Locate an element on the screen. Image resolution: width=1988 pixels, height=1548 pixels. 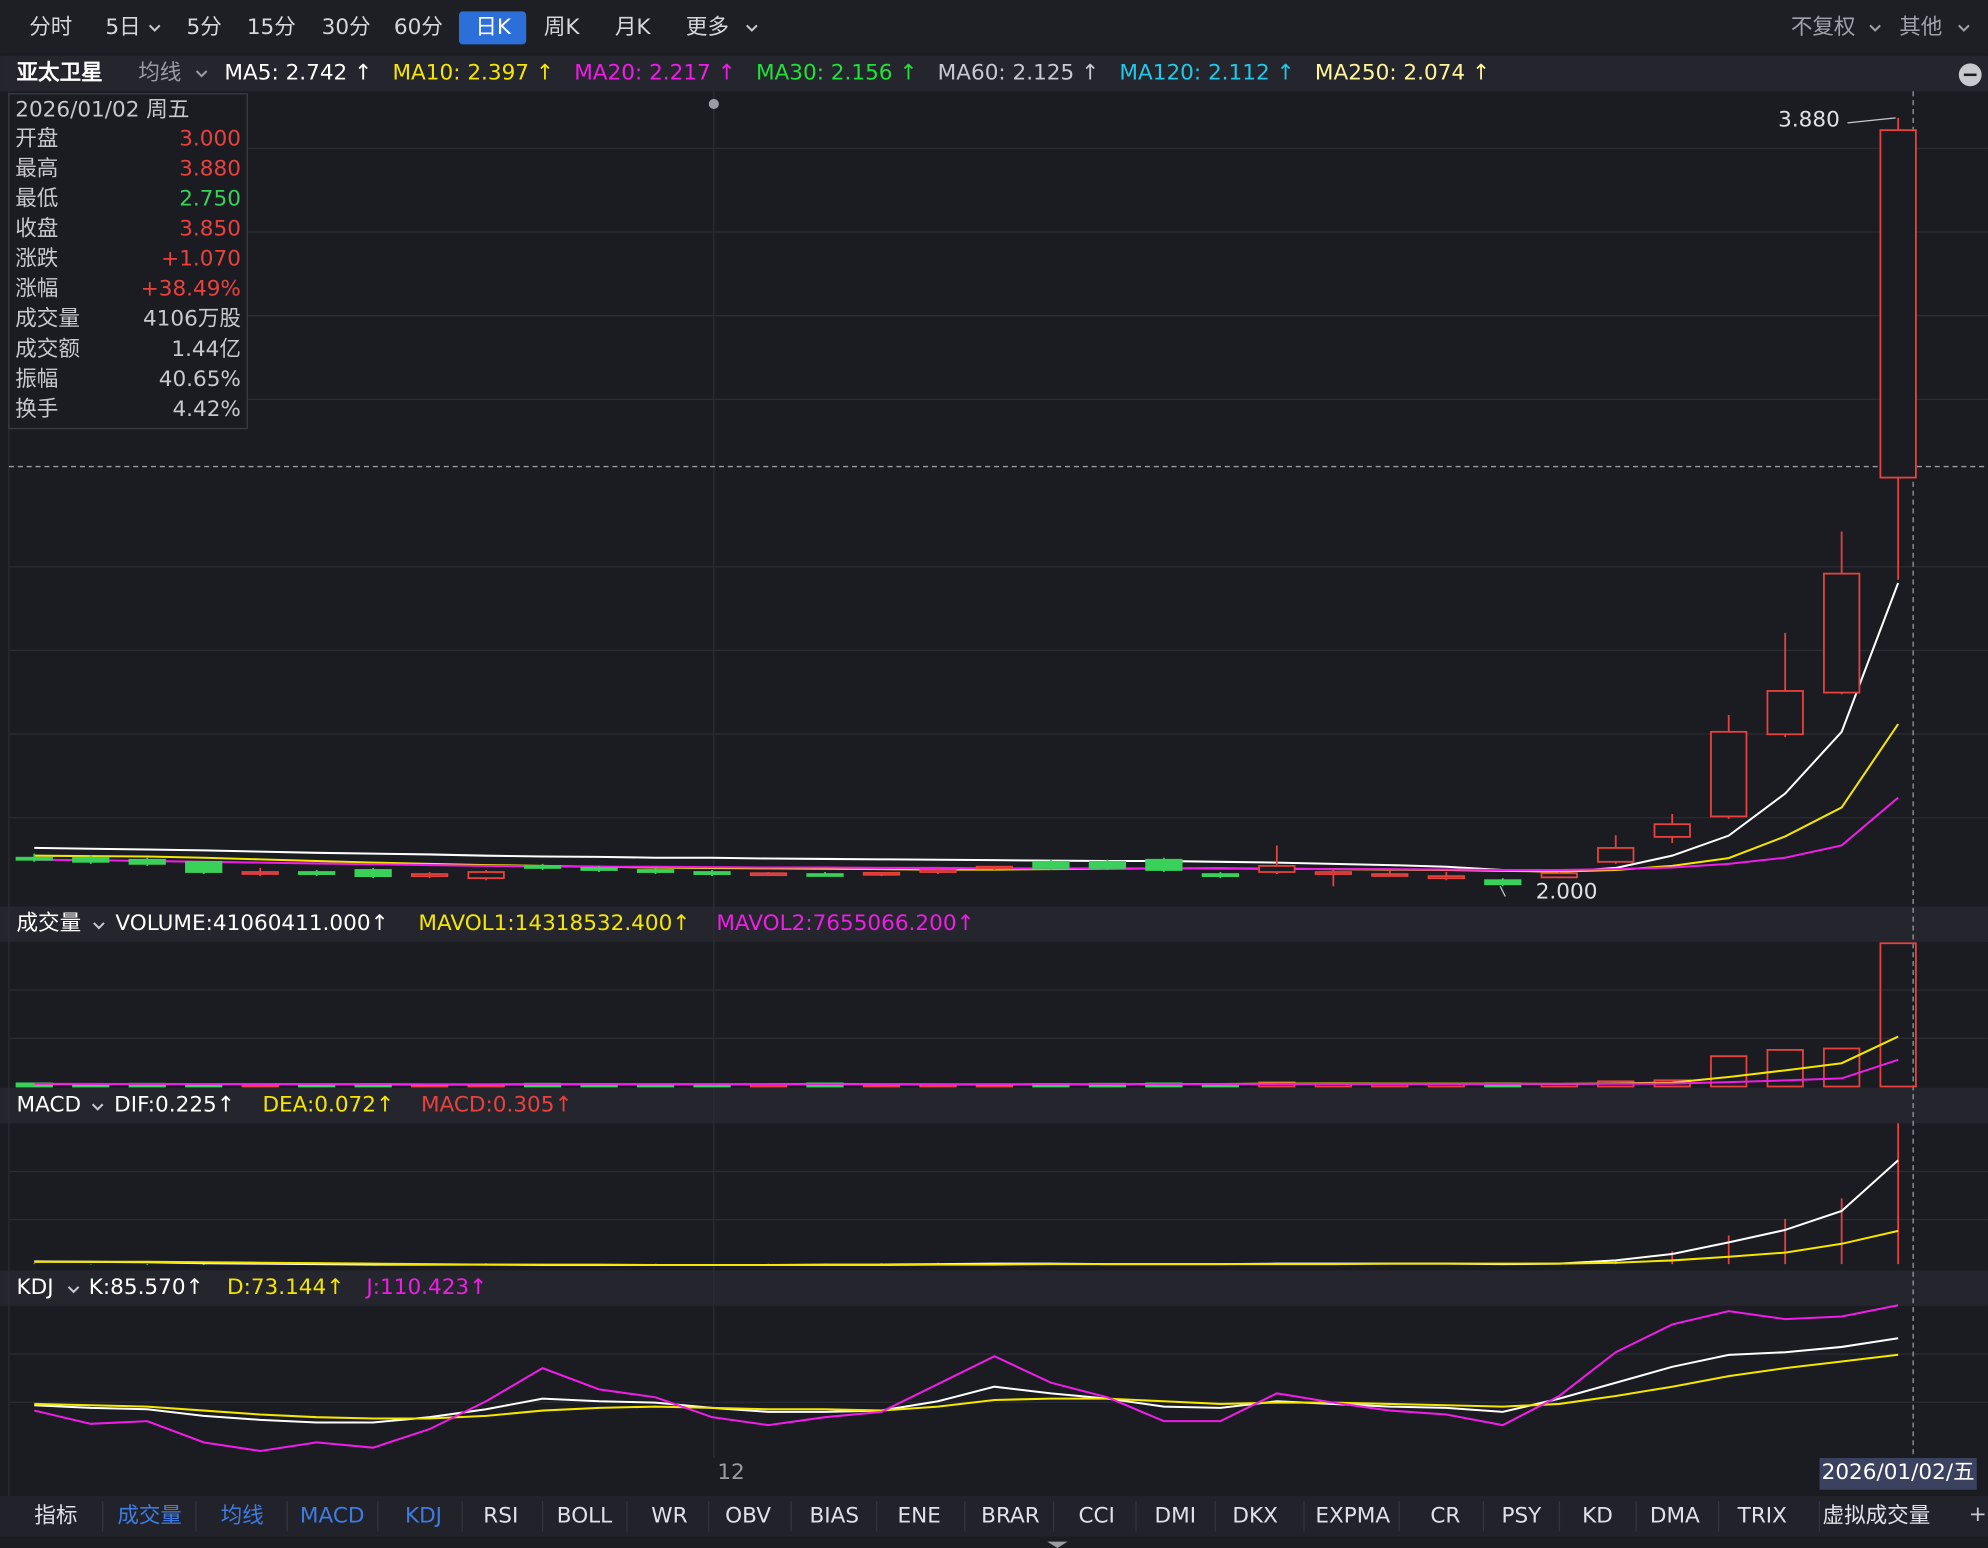
pane-title: MACD is located at coordinates (49, 1105).